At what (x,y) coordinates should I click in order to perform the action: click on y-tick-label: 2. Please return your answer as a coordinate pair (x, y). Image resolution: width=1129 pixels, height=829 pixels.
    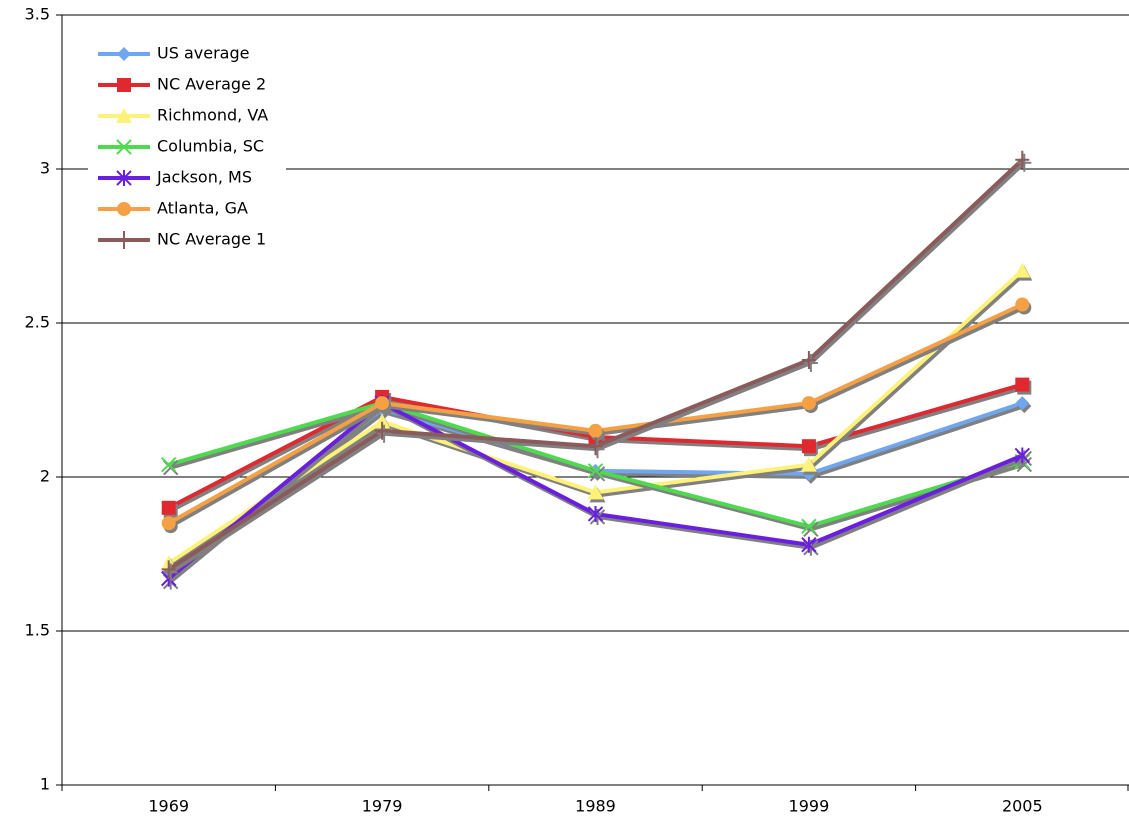
    Looking at the image, I should click on (45, 476).